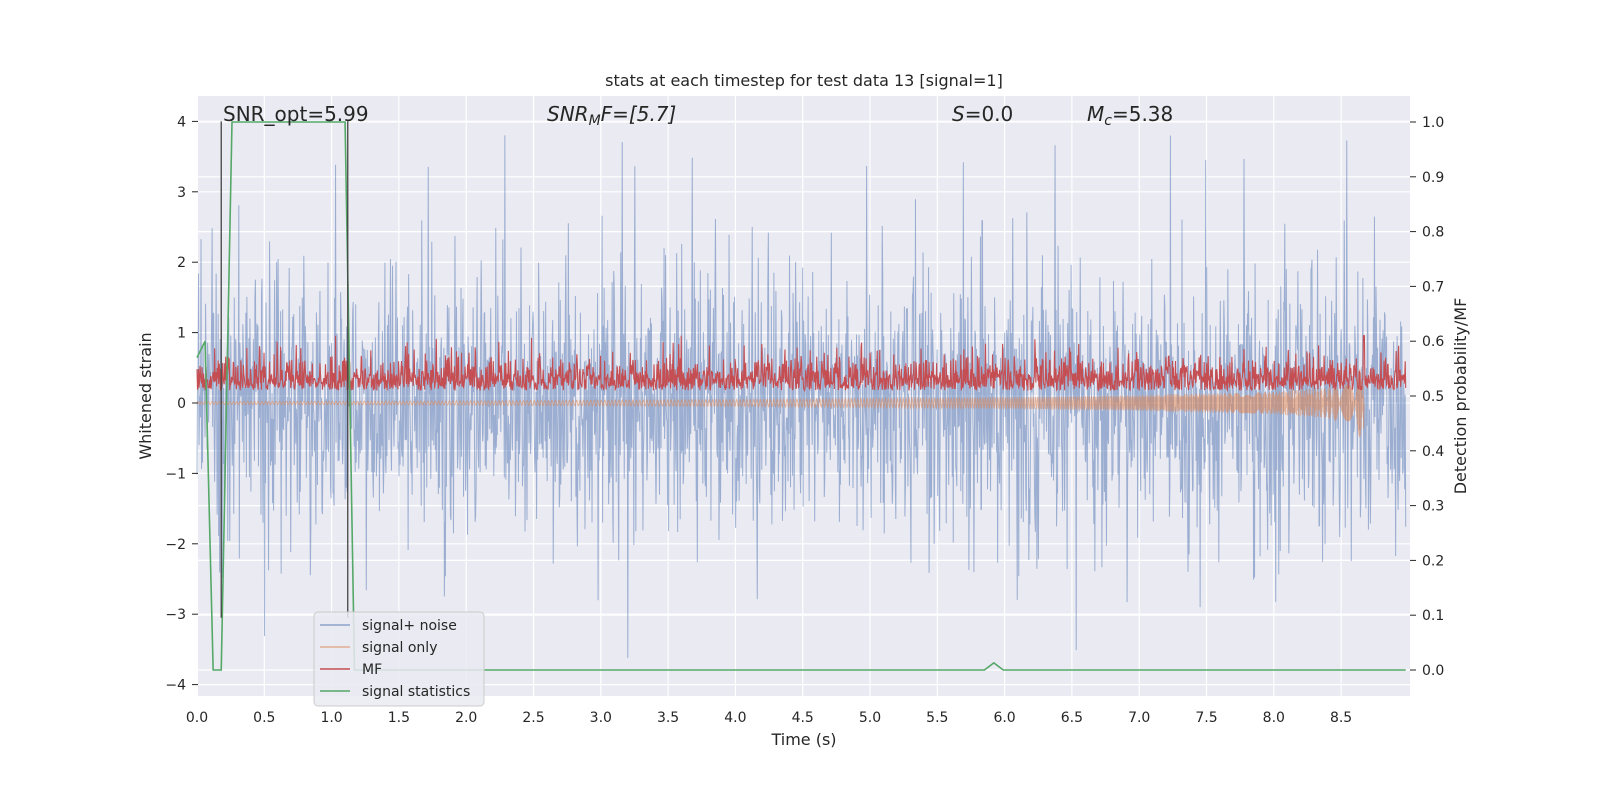 The image size is (1600, 800). I want to click on y-left-tick-label: −3, so click(175, 615).